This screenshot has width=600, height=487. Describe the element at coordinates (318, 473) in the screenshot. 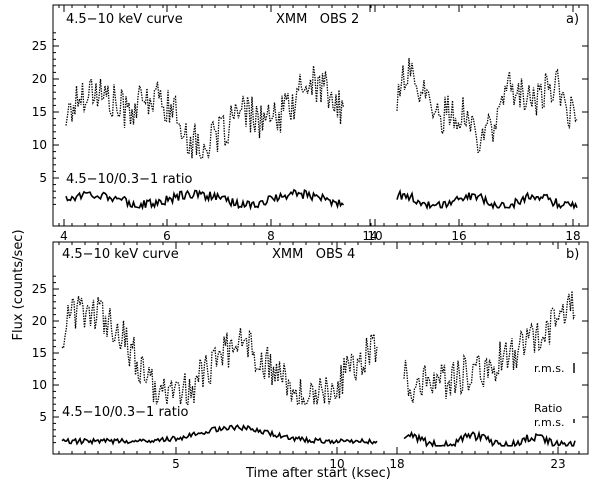

I see `x-axis-title: Time after start (ksec)` at that location.